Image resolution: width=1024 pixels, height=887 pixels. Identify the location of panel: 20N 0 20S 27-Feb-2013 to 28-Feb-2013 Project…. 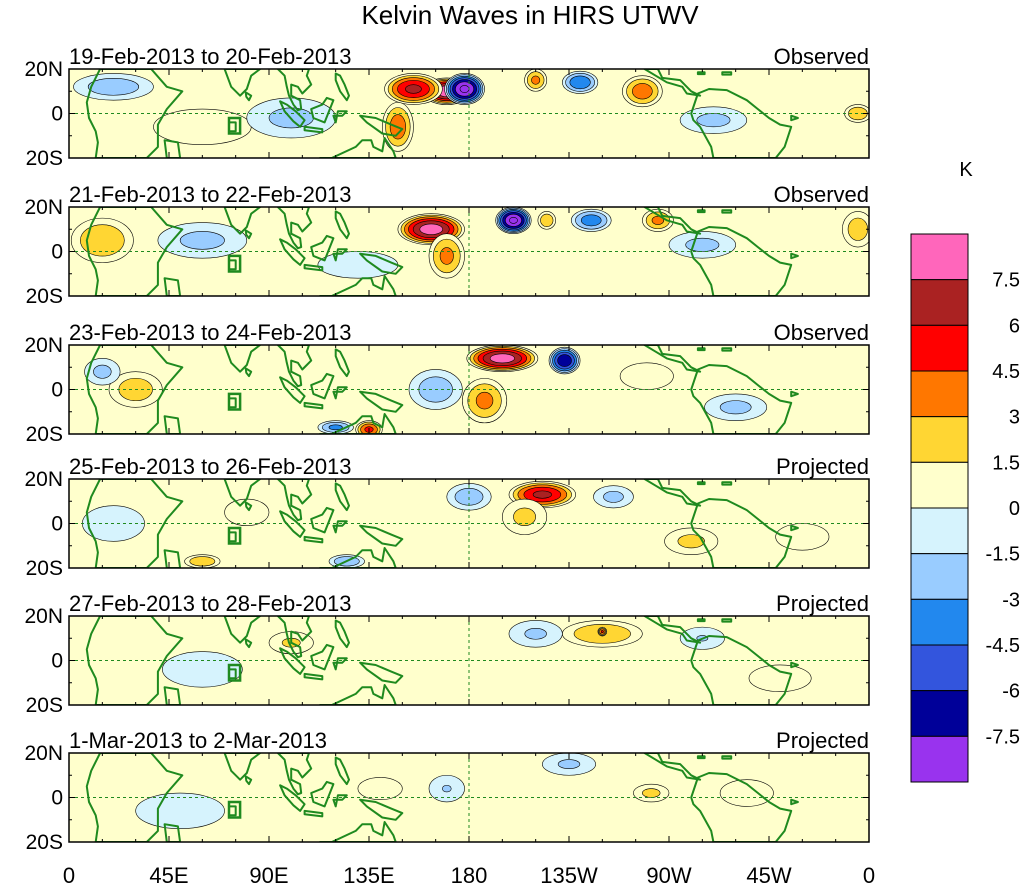
(447, 654).